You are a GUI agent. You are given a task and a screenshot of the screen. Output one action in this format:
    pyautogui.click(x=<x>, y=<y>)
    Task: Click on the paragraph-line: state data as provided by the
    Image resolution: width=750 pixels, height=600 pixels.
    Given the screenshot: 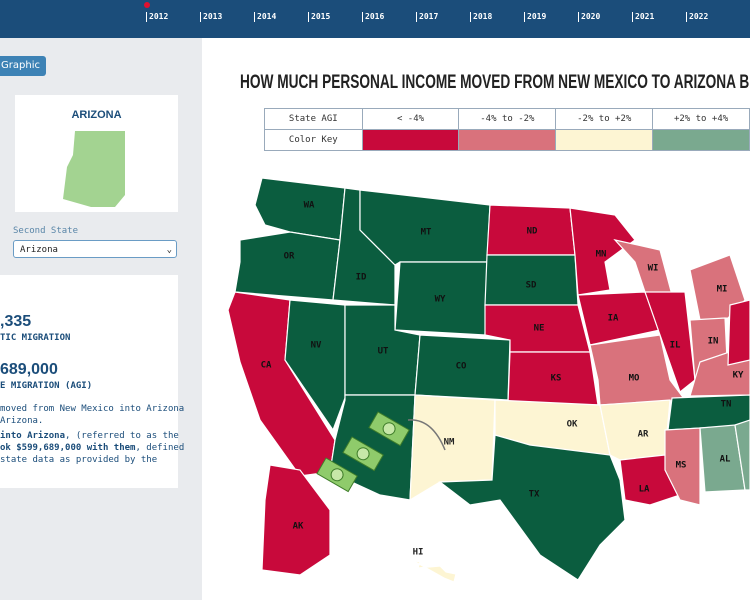 What is the action you would take?
    pyautogui.click(x=78, y=460)
    